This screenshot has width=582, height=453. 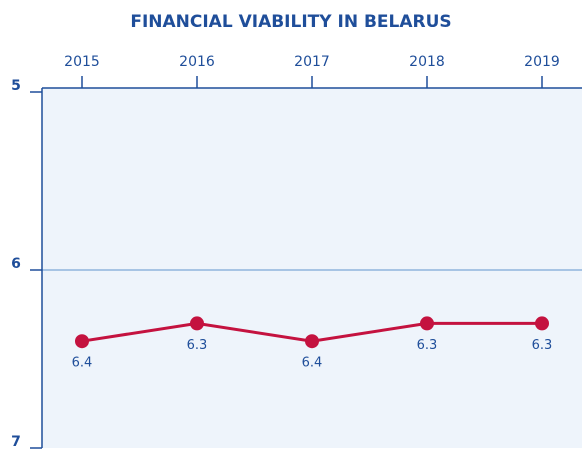 I want to click on y-tick-label: 7, so click(x=16, y=442).